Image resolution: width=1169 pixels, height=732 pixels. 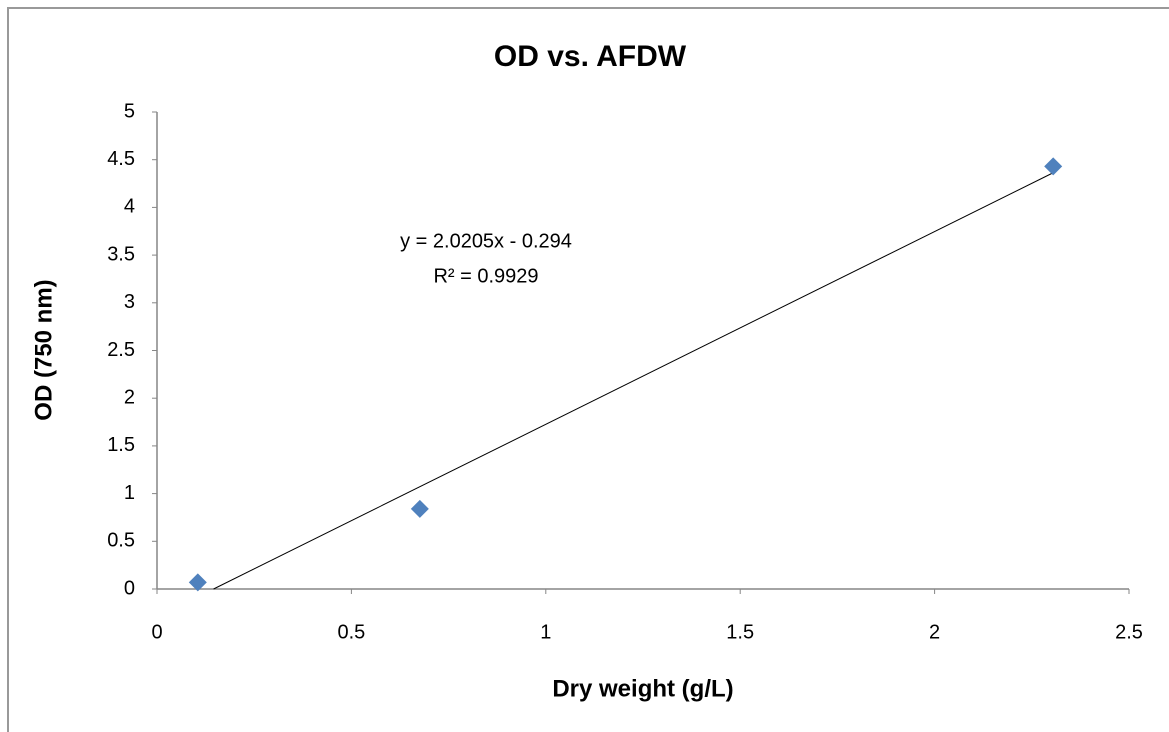 I want to click on x-axis-title: Dry weight (g/L), so click(x=642, y=688).